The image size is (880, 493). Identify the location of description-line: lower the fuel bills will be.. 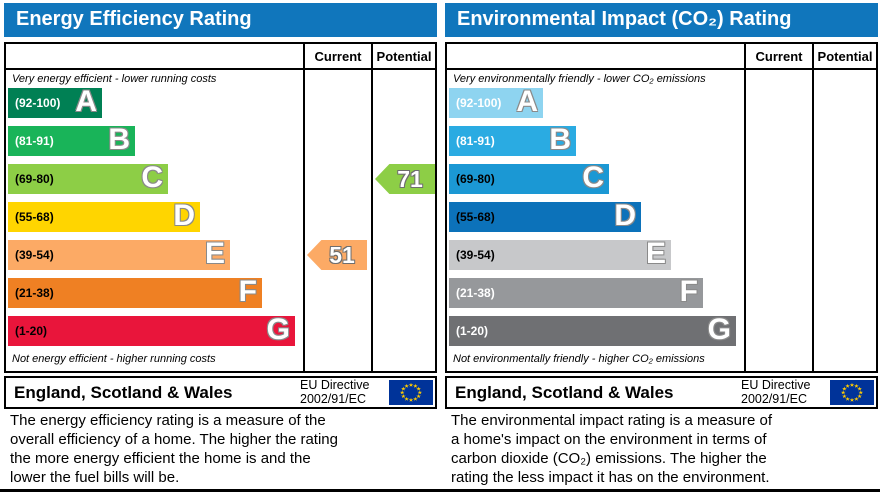
(95, 477).